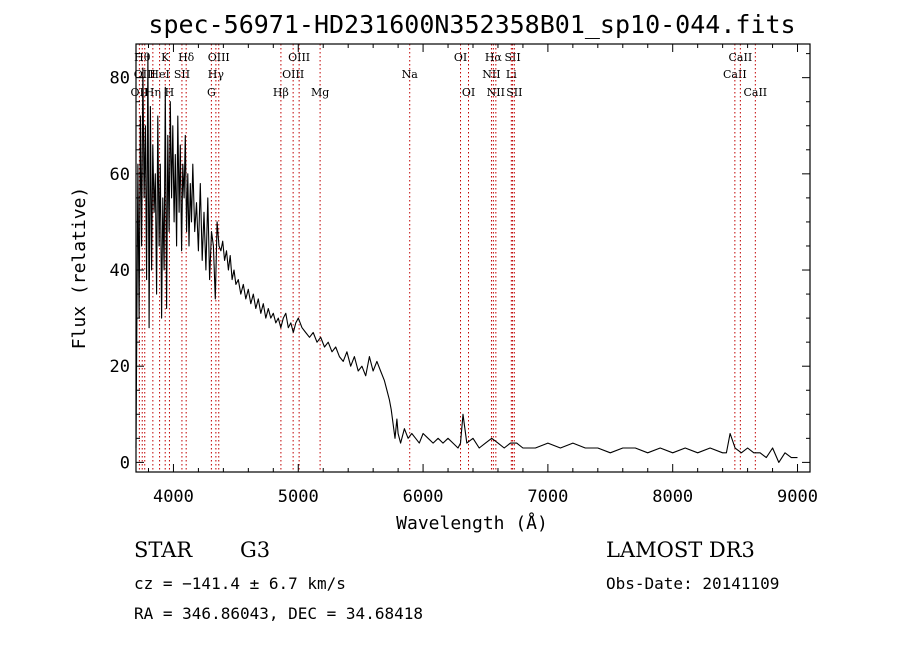 The width and height of the screenshot is (900, 649). Describe the element at coordinates (216, 74) in the screenshot. I see `line-marker-label: Hγ` at that location.